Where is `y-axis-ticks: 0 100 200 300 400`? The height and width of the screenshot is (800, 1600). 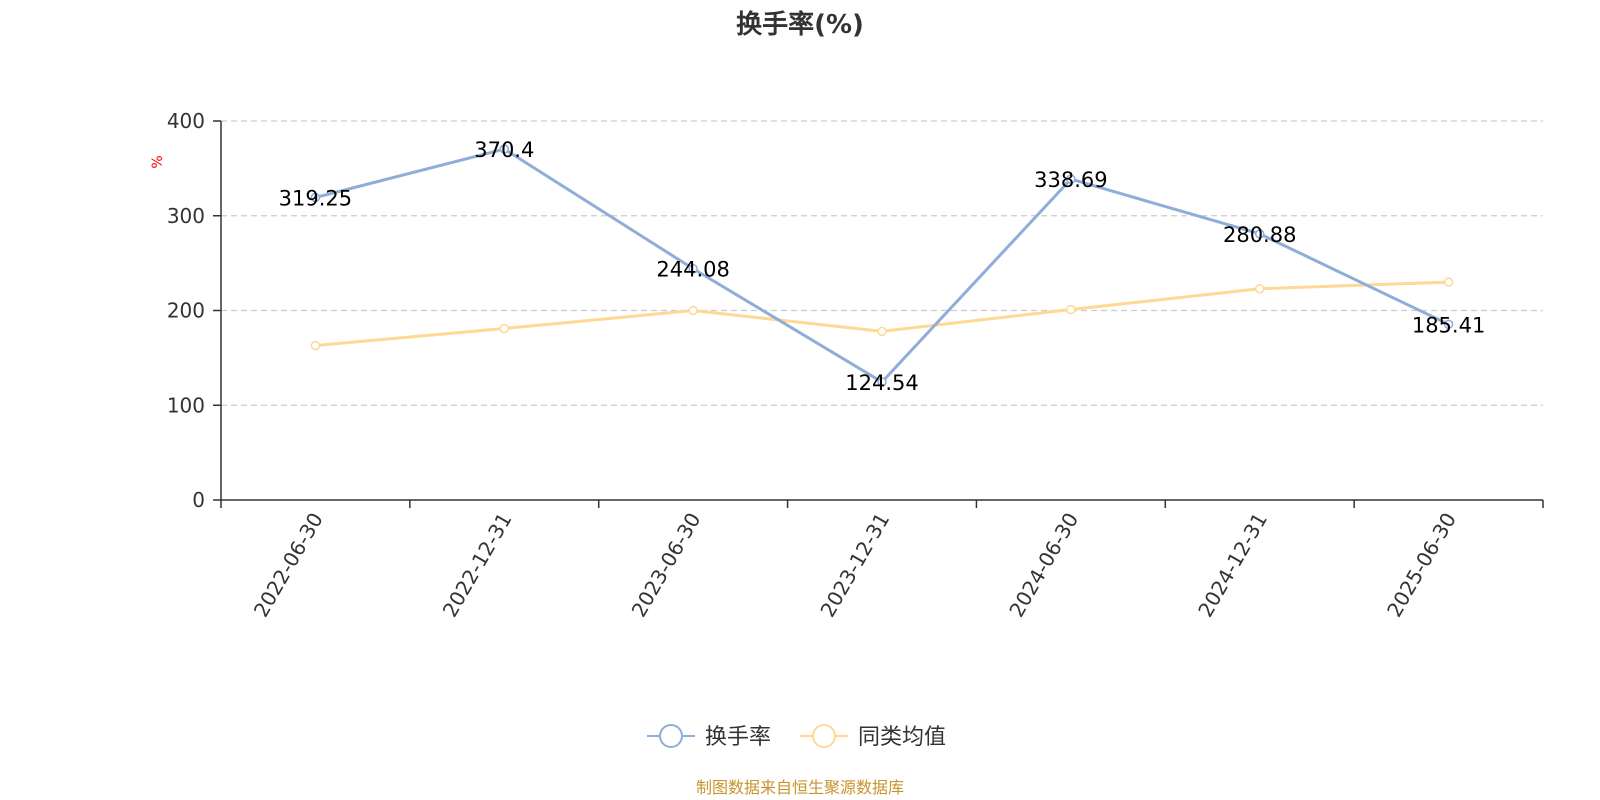
y-axis-ticks: 0 100 200 300 400 is located at coordinates (194, 310).